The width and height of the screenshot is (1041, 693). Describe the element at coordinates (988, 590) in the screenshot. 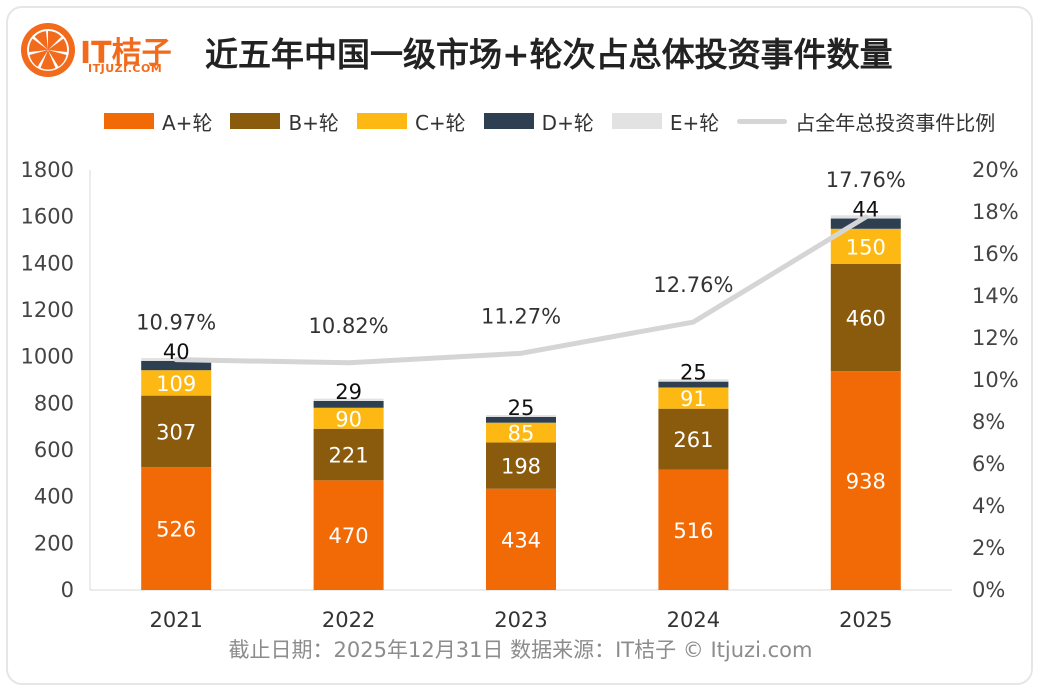

I see `y-right-tick-label: 0%` at that location.